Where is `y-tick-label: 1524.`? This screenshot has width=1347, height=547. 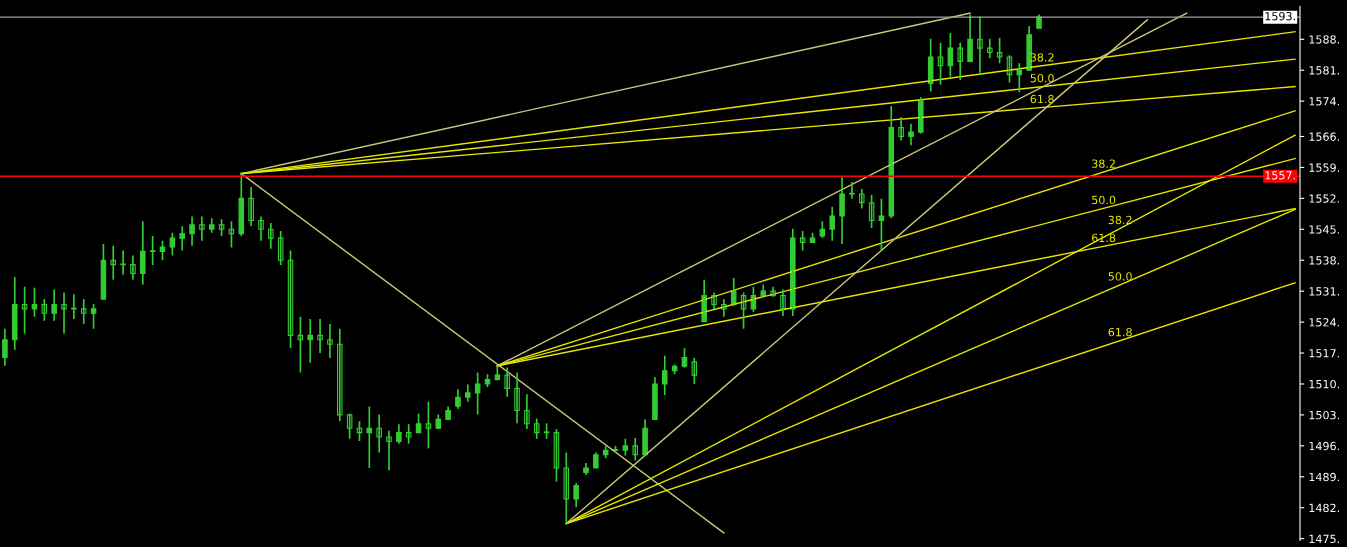
y-tick-label: 1524. is located at coordinates (1324, 322).